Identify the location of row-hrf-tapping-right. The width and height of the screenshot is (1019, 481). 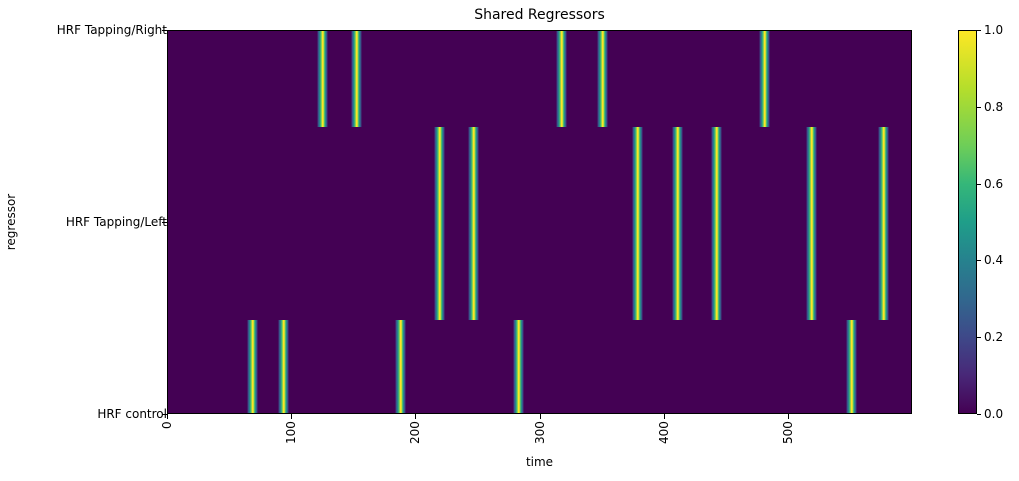
(539, 79).